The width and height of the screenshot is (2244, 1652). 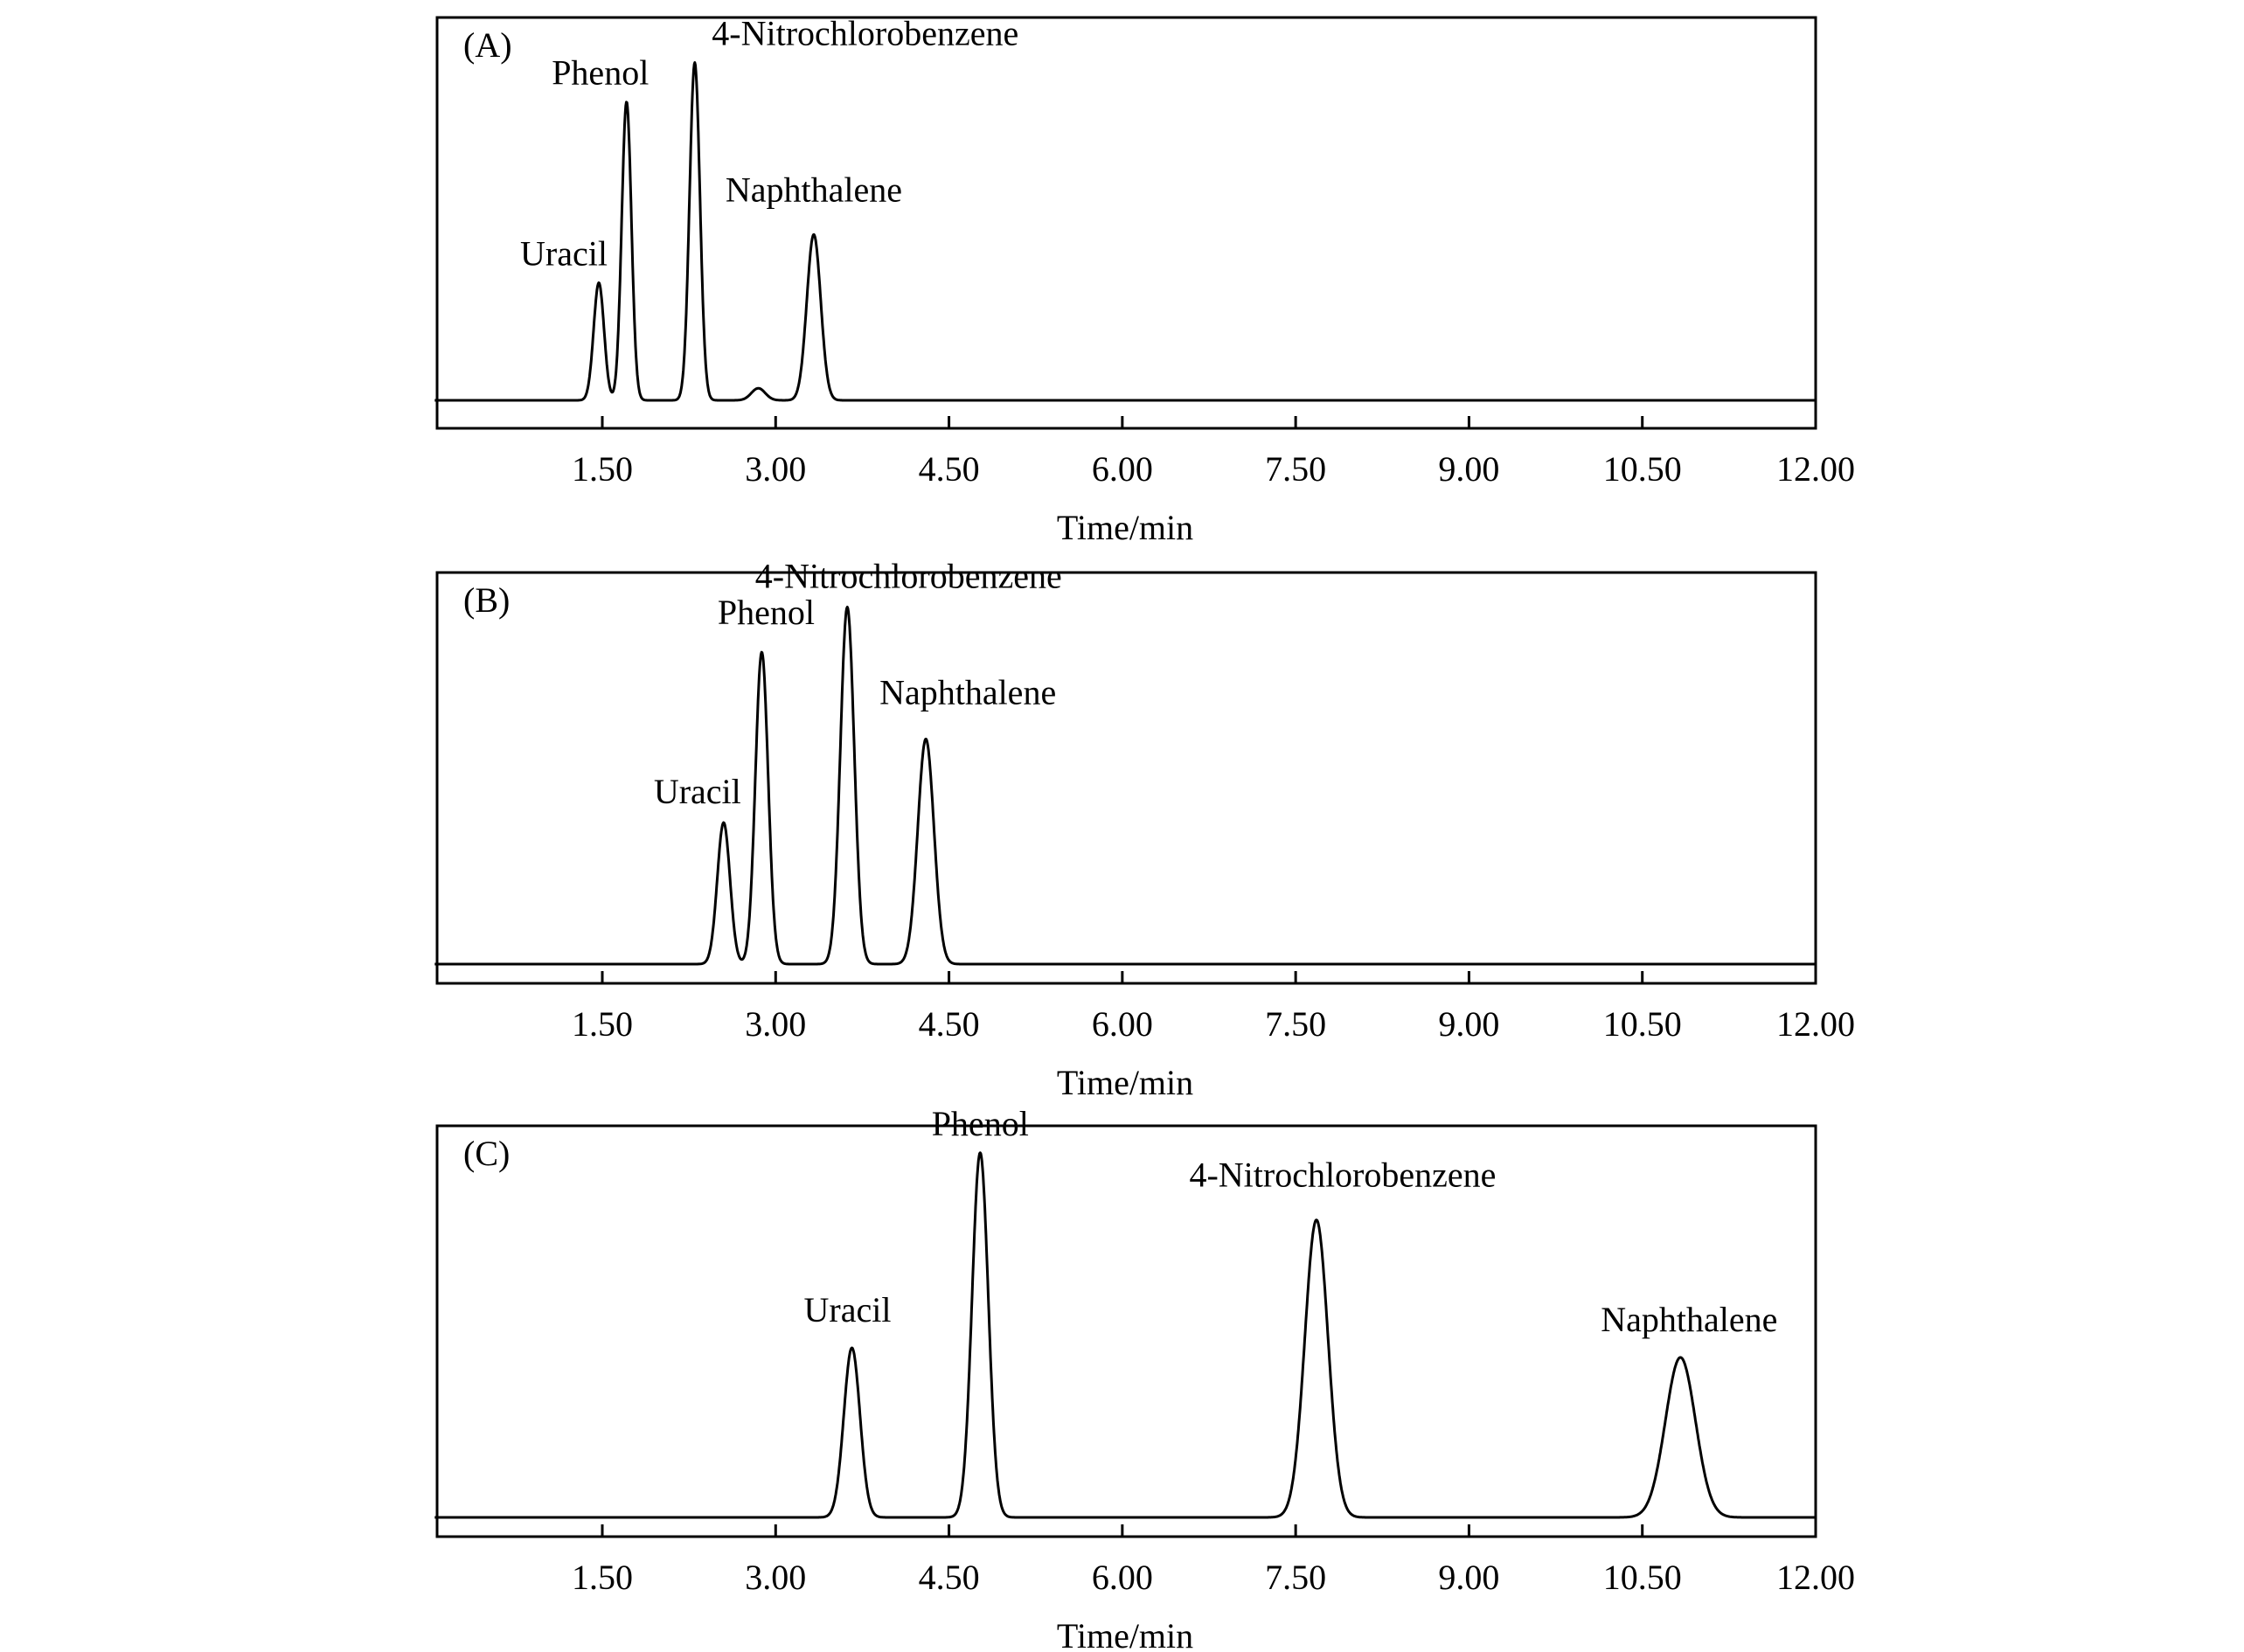 What do you see at coordinates (488, 45) in the screenshot?
I see `panel-label: (A)` at bounding box center [488, 45].